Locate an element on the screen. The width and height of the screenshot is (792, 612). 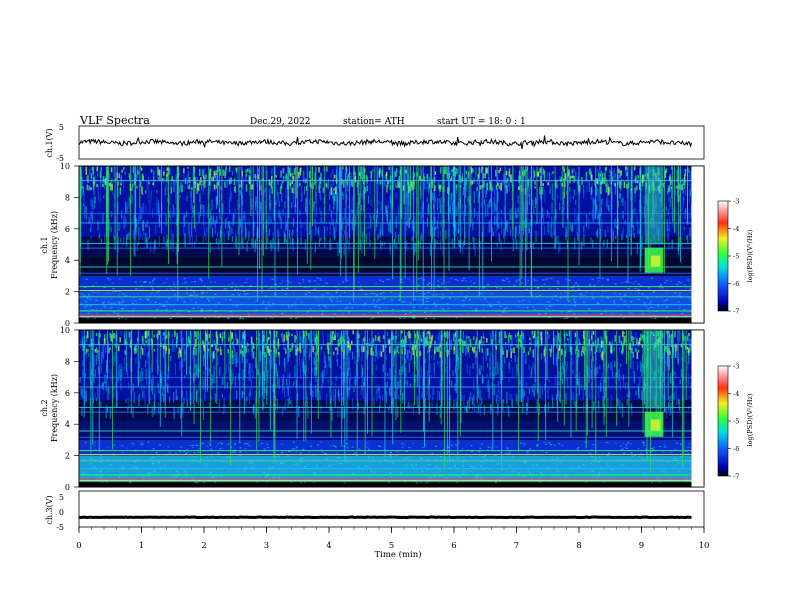
xtick-6: 6 is located at coordinates (453, 546).